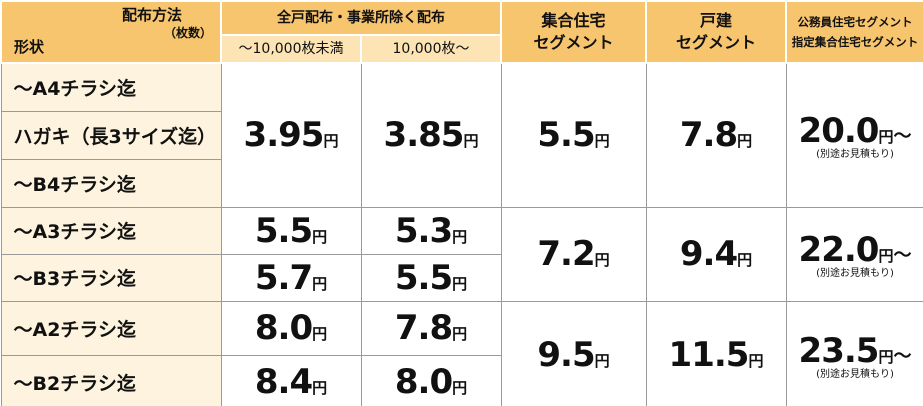 The height and width of the screenshot is (406, 923). What do you see at coordinates (111, 380) in the screenshot?
I see `shape-cell: ～B2チラシ迄` at bounding box center [111, 380].